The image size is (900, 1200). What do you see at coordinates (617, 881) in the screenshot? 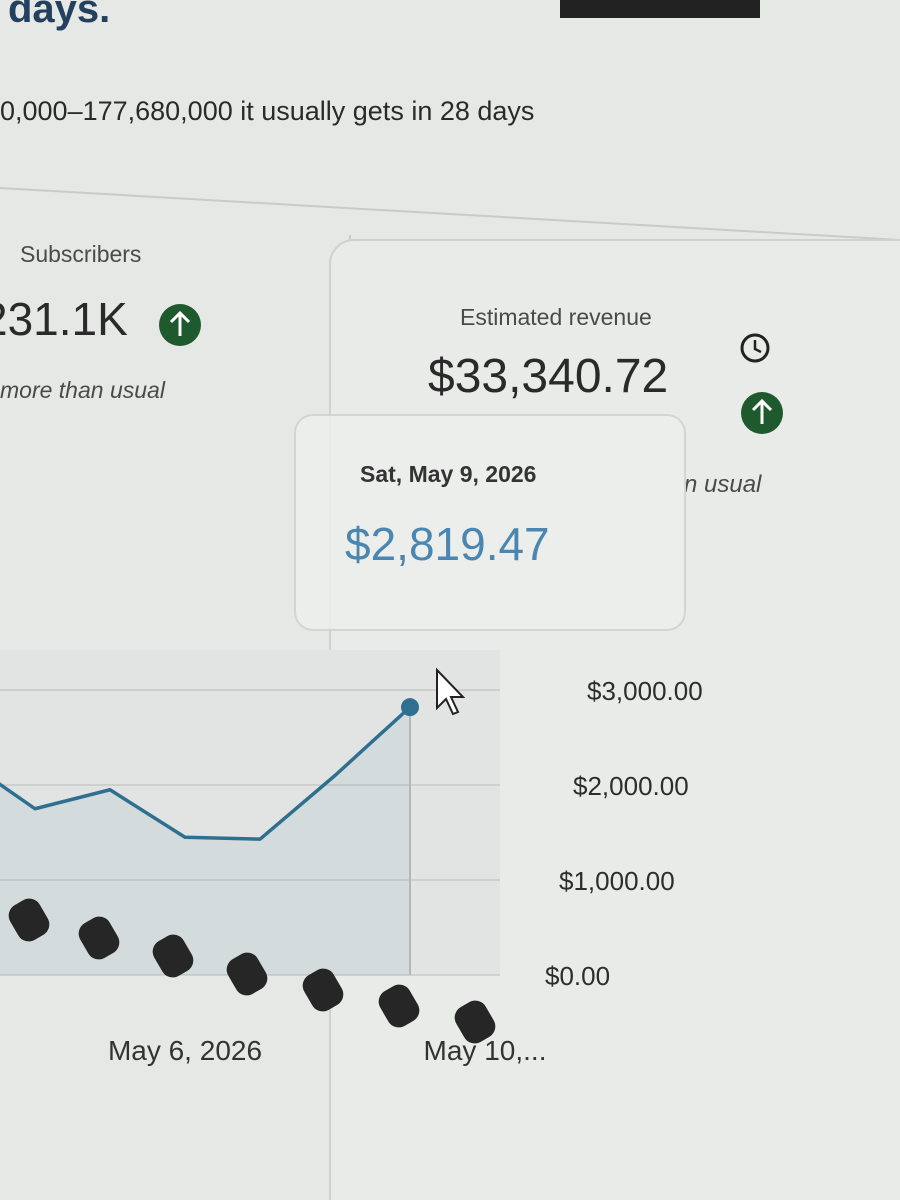
I see `y-tick-label: $1,000.00` at bounding box center [617, 881].